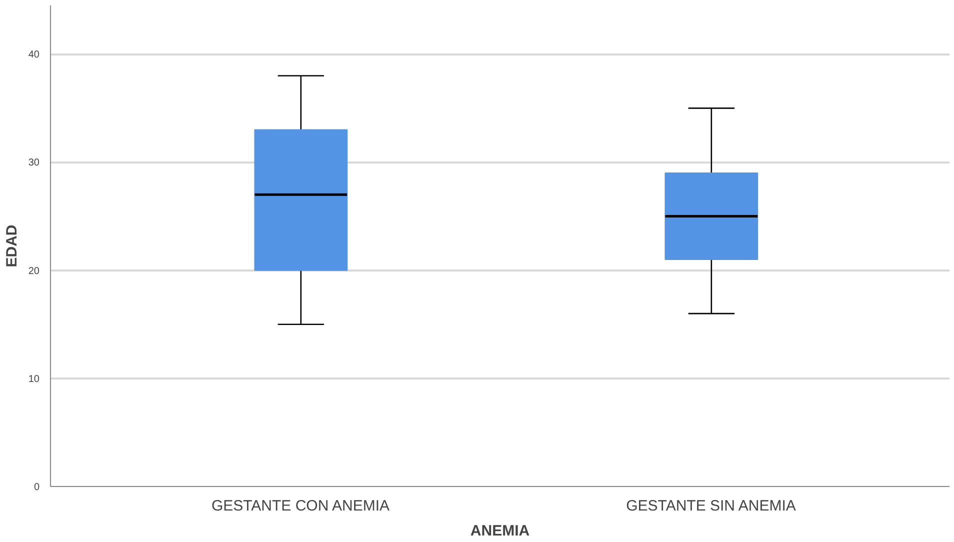 The height and width of the screenshot is (542, 954). I want to click on x-tick-label: GESTANTE CON ANEMIA, so click(300, 506).